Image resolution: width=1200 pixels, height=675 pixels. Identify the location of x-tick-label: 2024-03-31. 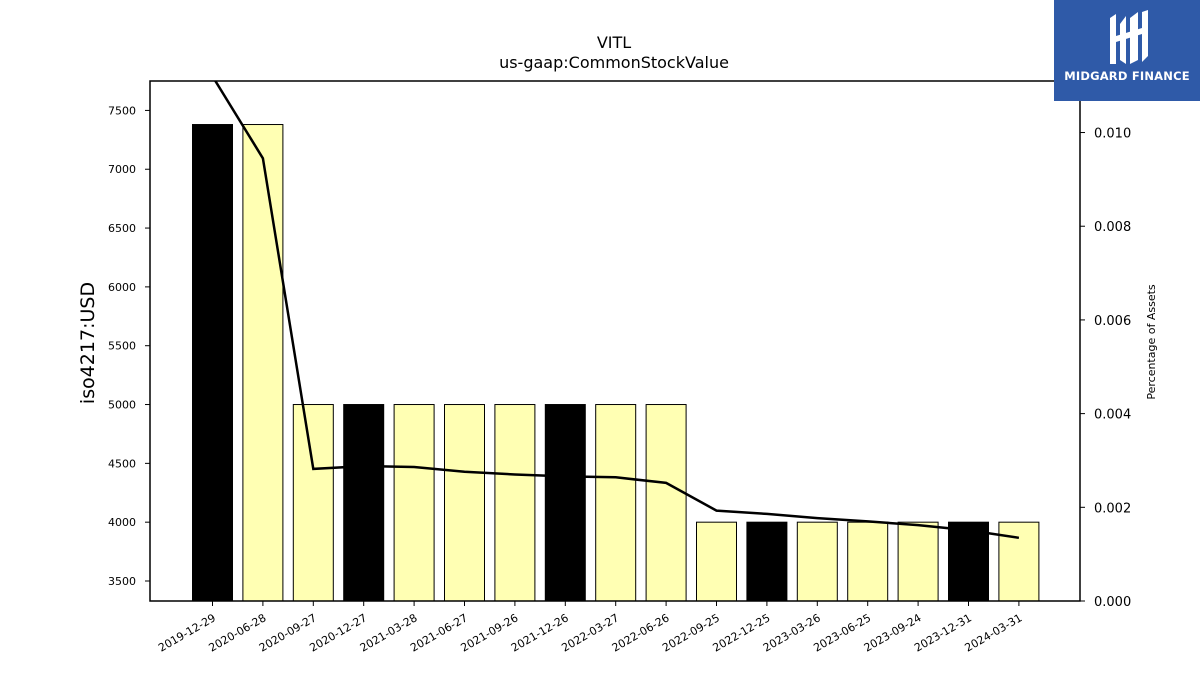
(994, 632).